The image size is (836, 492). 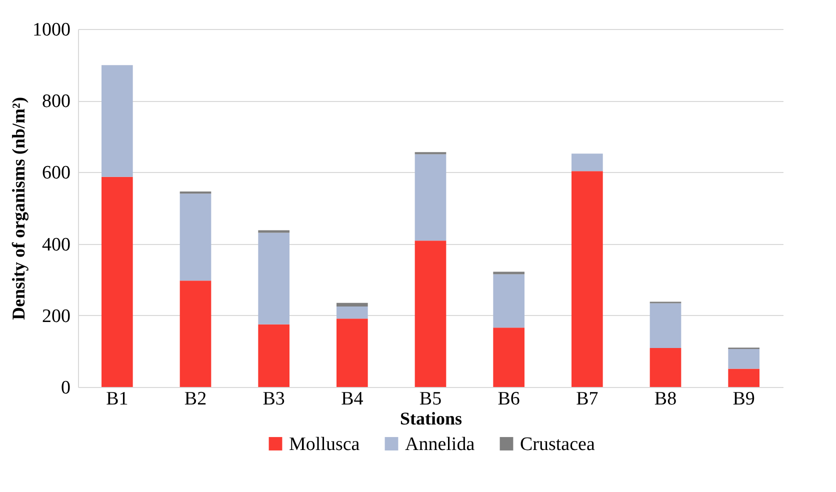 I want to click on legend-label: Annelida, so click(x=440, y=444).